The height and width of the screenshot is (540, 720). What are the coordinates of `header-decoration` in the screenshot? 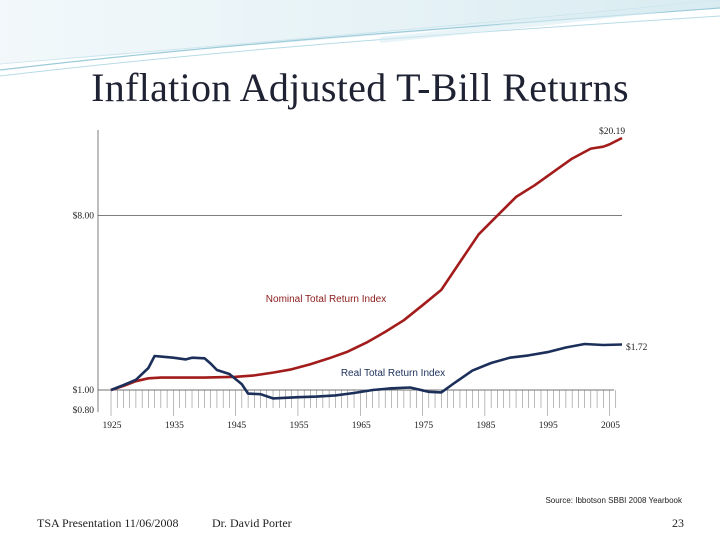 It's located at (360, 38).